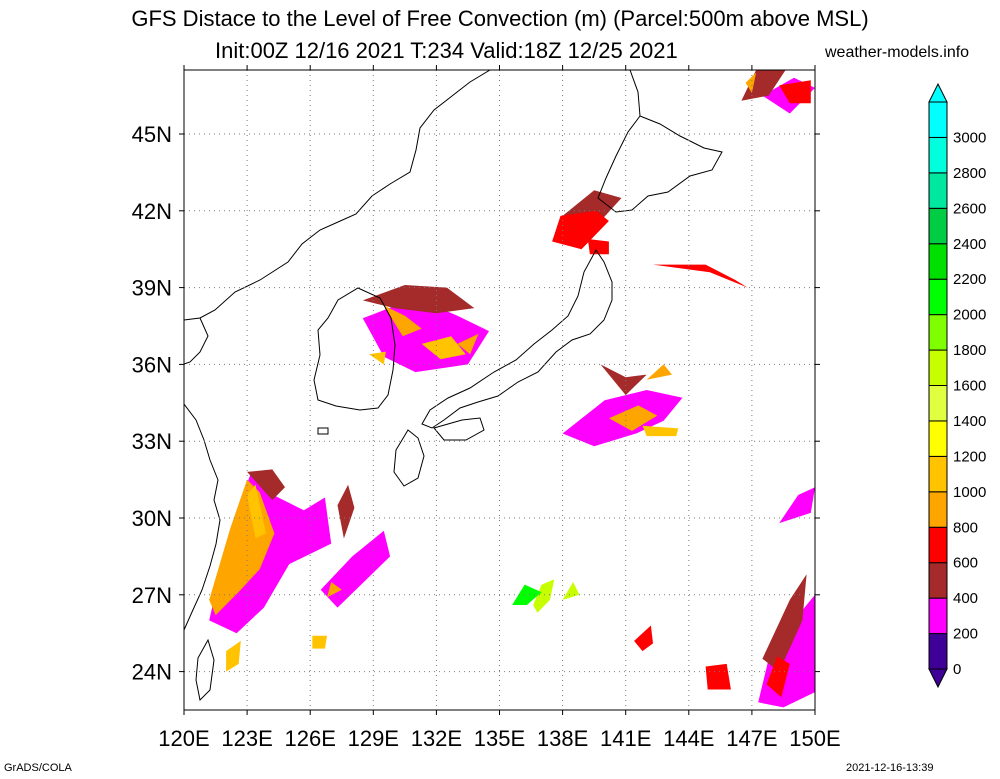 This screenshot has width=1000, height=779. I want to click on colorbar-label: 200, so click(965, 634).